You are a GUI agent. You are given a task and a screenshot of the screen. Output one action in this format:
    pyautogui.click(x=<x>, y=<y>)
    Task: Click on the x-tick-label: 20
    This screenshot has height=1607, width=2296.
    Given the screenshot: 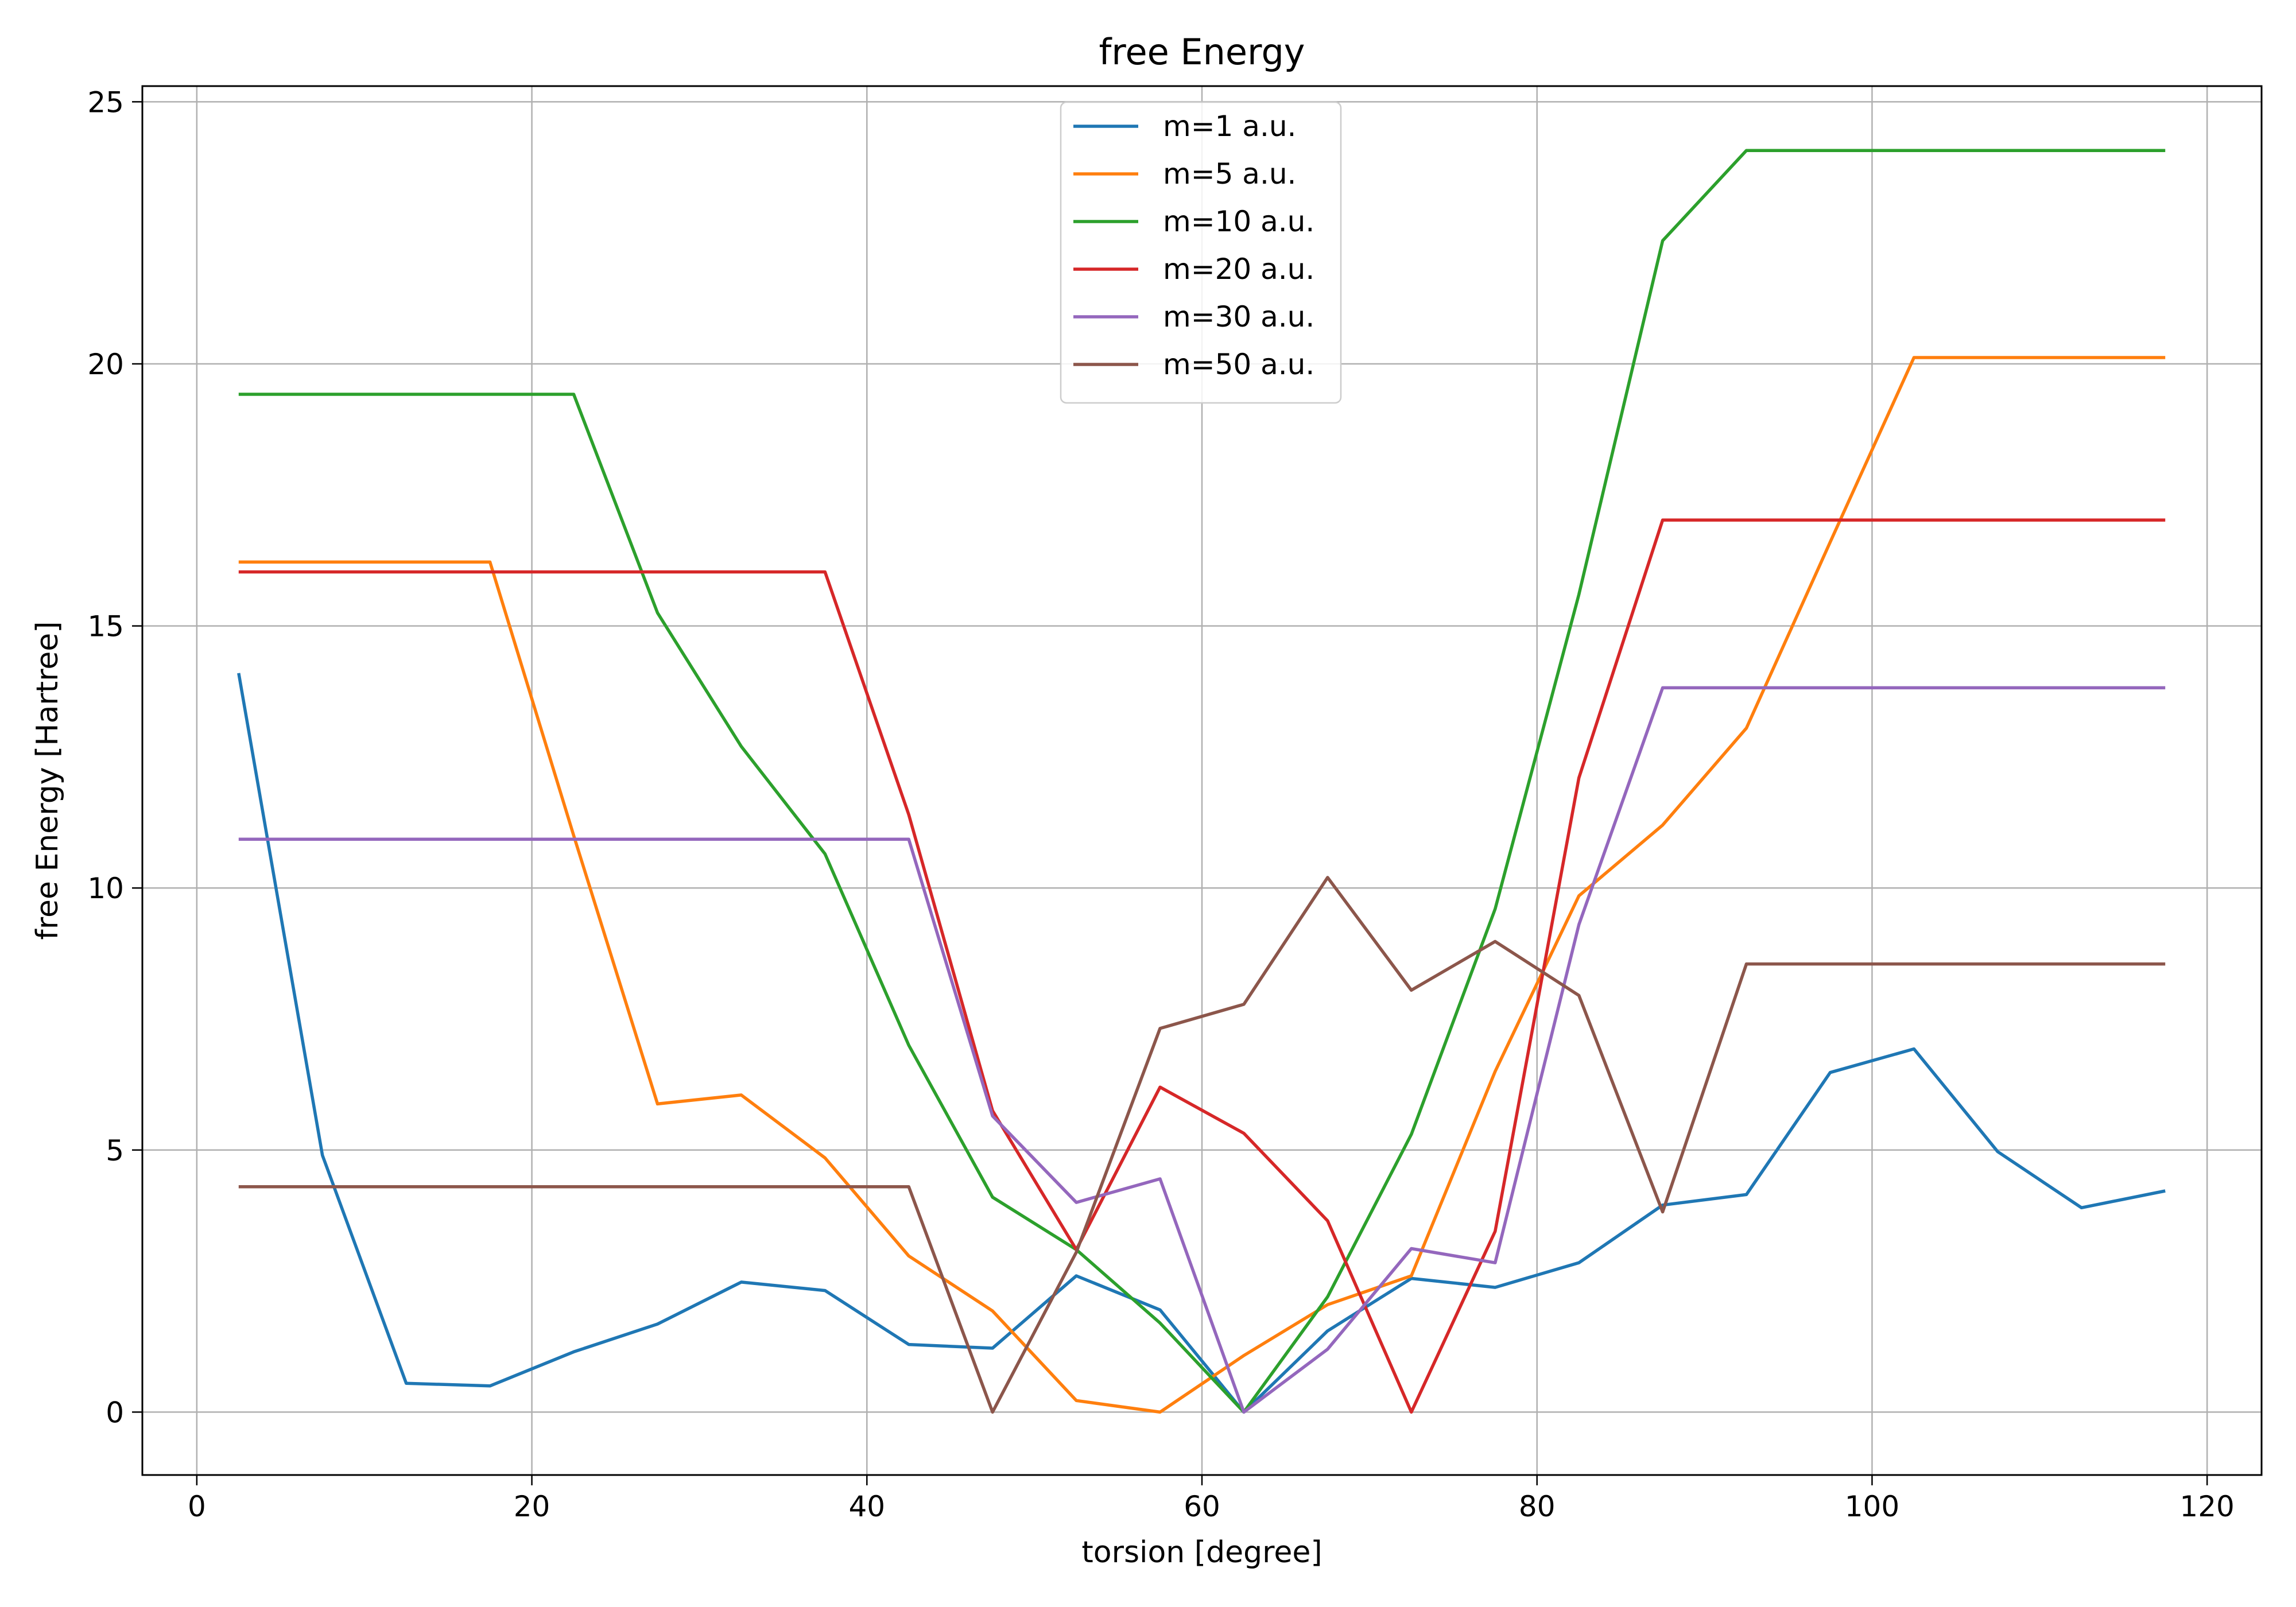 What is the action you would take?
    pyautogui.click(x=532, y=1507)
    